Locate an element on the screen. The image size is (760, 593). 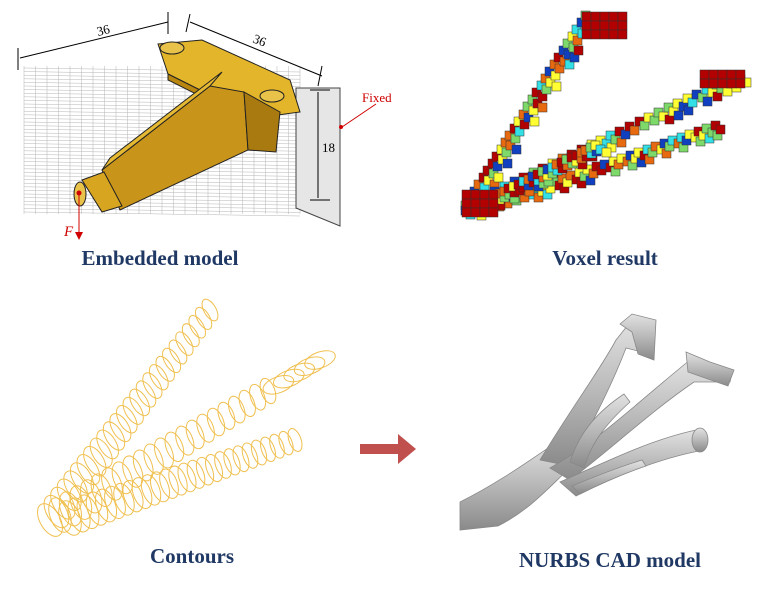
contours-caption: Contours is located at coordinates (191, 556).